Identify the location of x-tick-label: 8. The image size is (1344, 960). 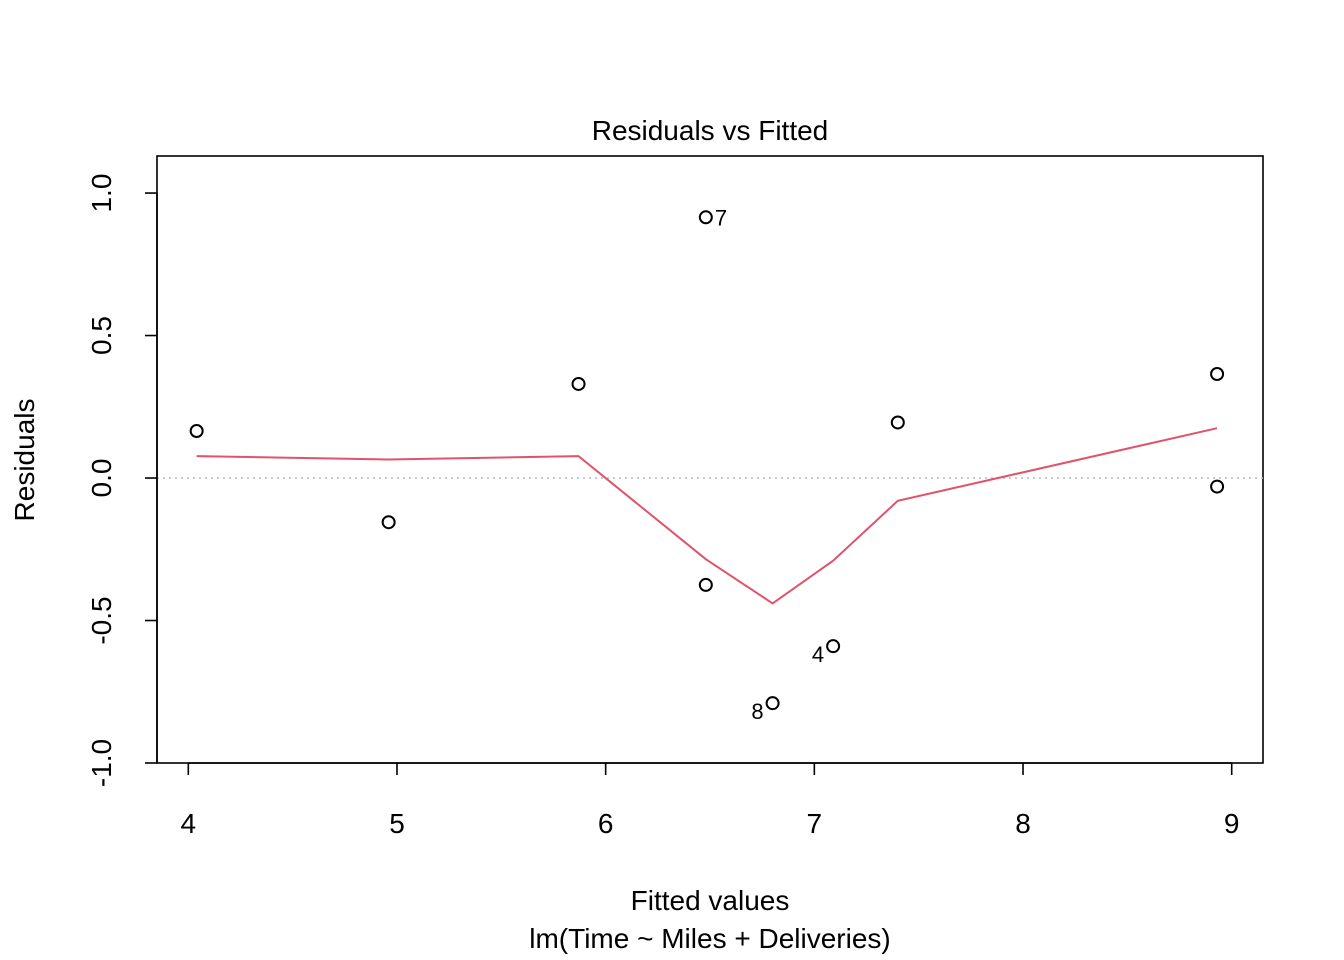
(1023, 823).